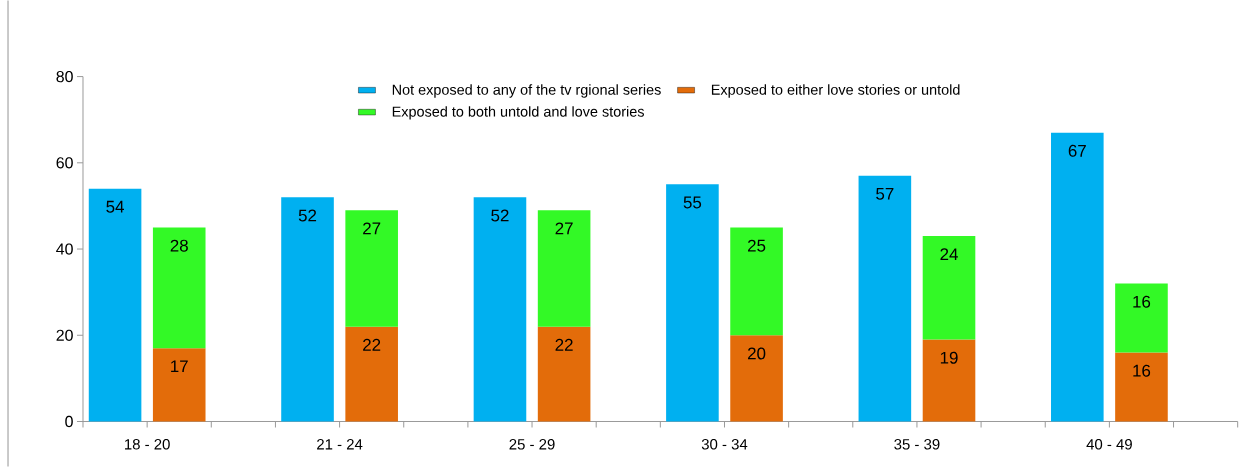 This screenshot has width=1241, height=467. I want to click on data-label: 25, so click(757, 245).